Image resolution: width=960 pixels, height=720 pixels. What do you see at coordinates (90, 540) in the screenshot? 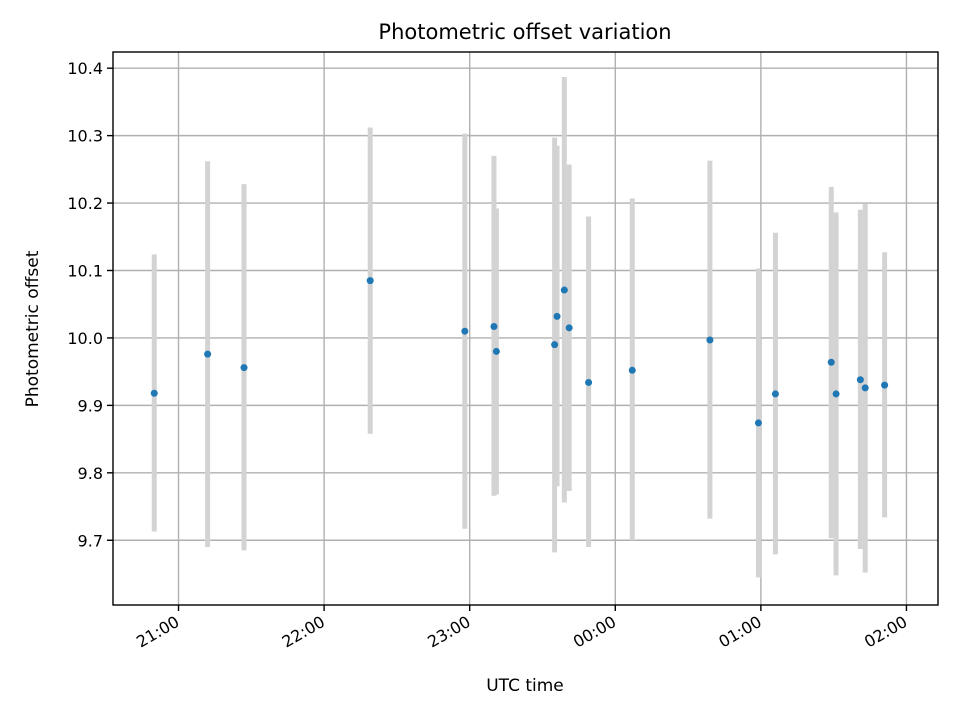
I see `y-tick-label: 9.7` at bounding box center [90, 540].